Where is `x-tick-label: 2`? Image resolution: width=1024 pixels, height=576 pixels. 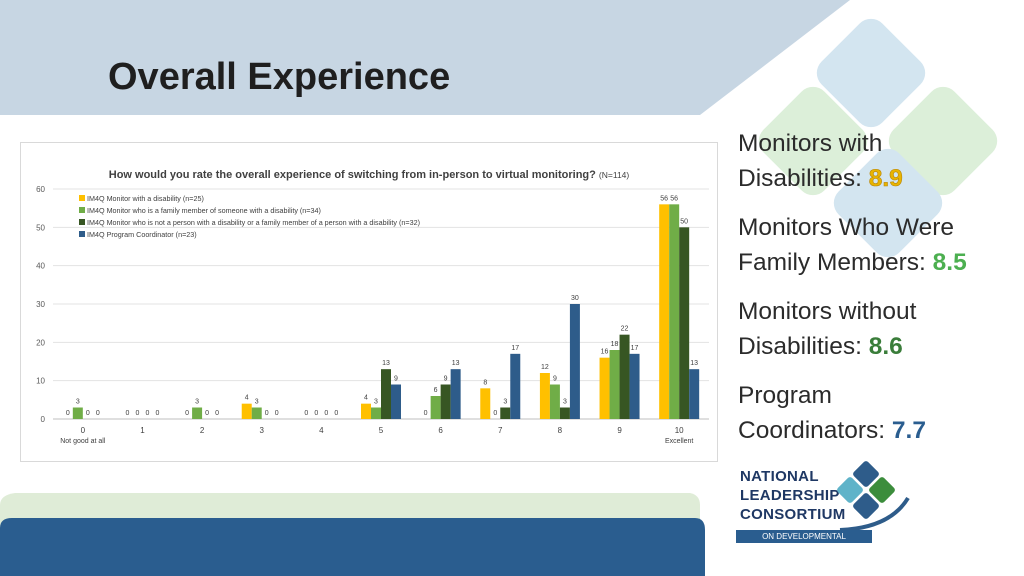
x-tick-label: 2 is located at coordinates (202, 430).